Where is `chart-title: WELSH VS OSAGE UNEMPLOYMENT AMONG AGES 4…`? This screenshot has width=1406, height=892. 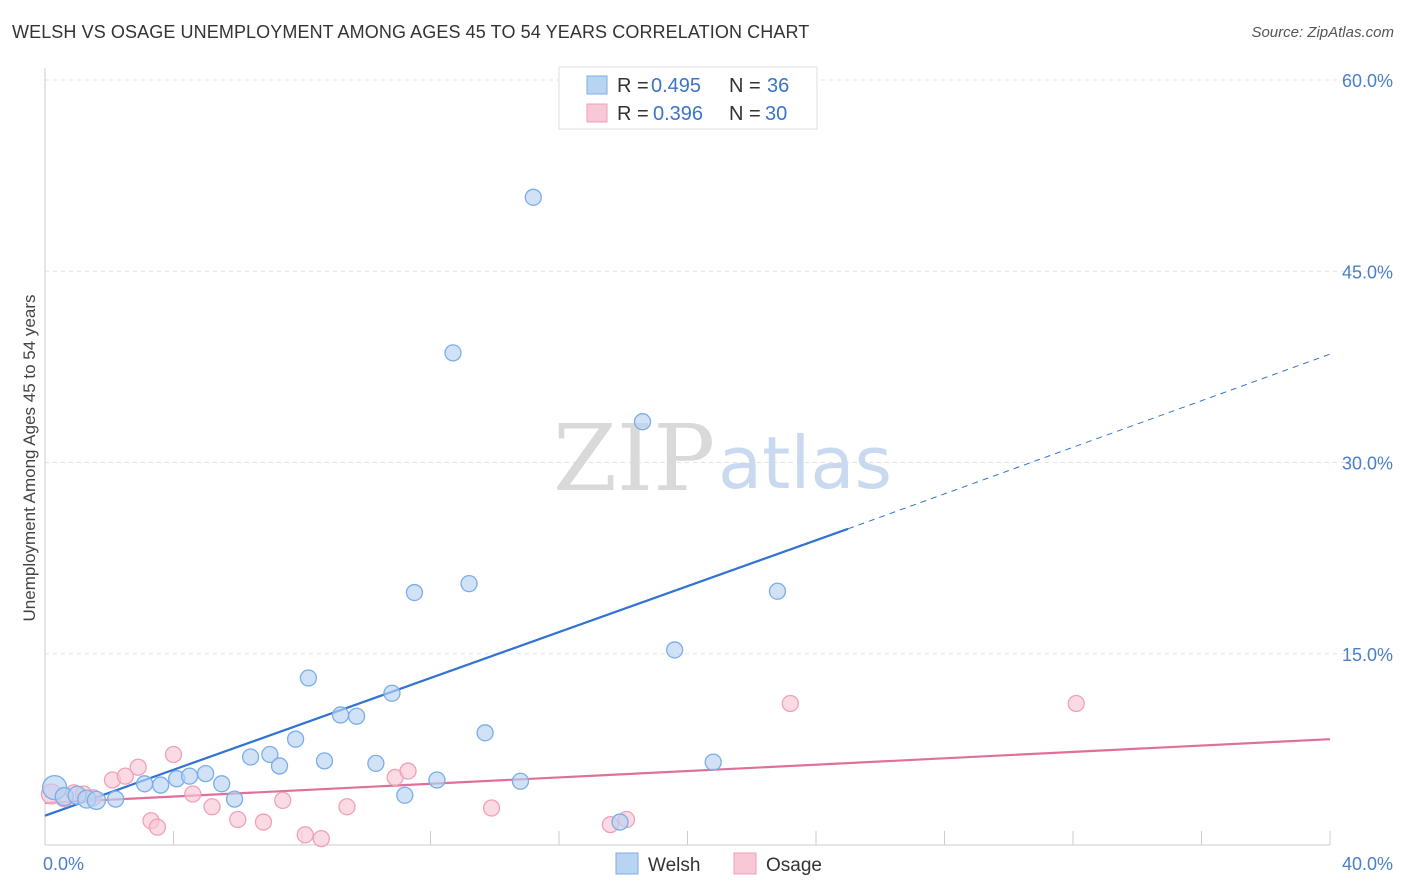
chart-title: WELSH VS OSAGE UNEMPLOYMENT AMONG AGES 4… is located at coordinates (411, 32).